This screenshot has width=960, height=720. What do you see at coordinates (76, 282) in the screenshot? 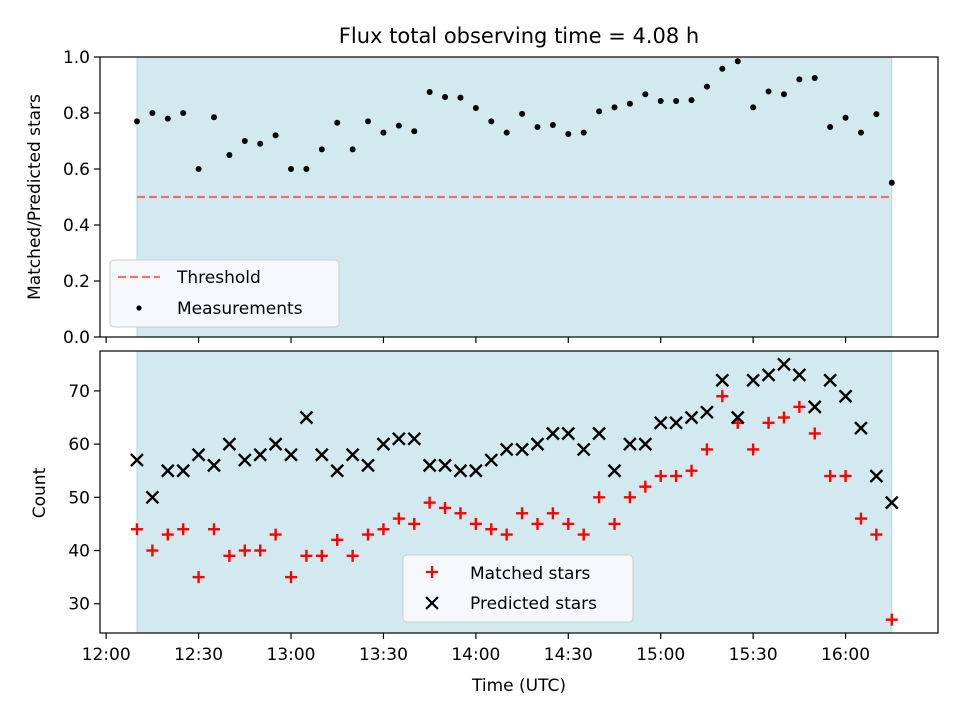
I see `y-tick-label: 0.2` at bounding box center [76, 282].